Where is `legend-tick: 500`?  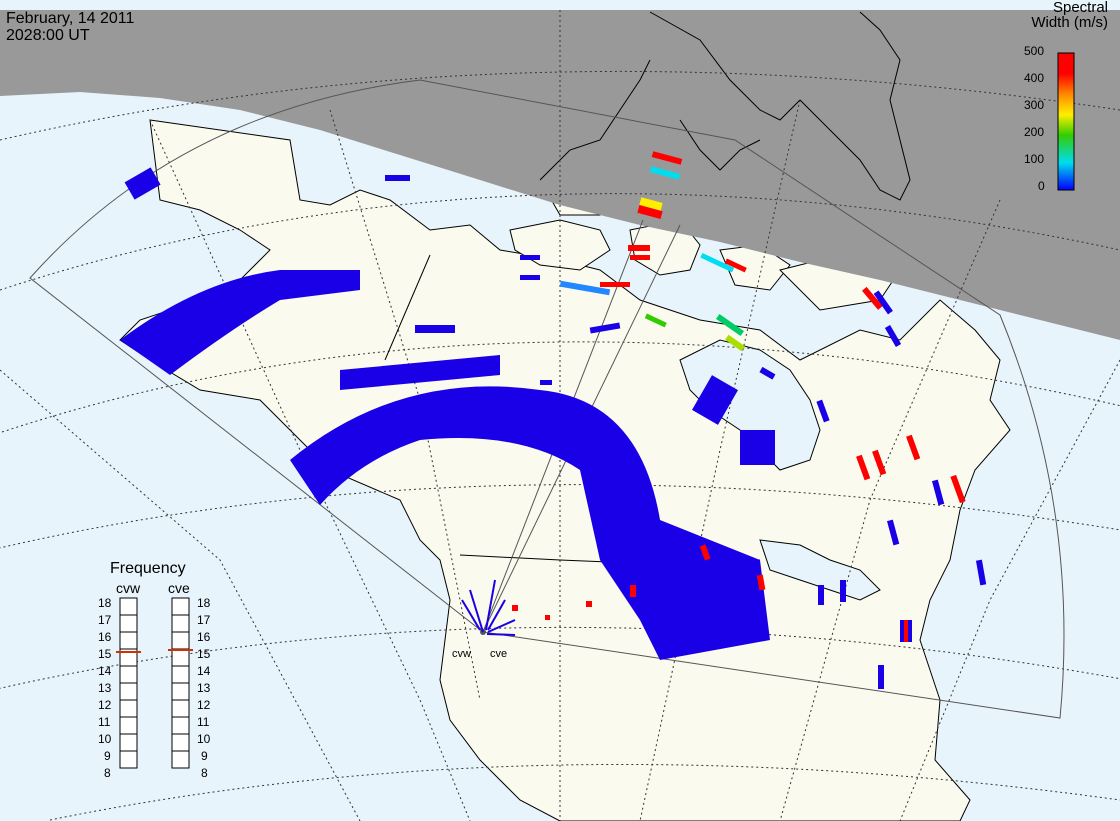
legend-tick: 500 is located at coordinates (1034, 51).